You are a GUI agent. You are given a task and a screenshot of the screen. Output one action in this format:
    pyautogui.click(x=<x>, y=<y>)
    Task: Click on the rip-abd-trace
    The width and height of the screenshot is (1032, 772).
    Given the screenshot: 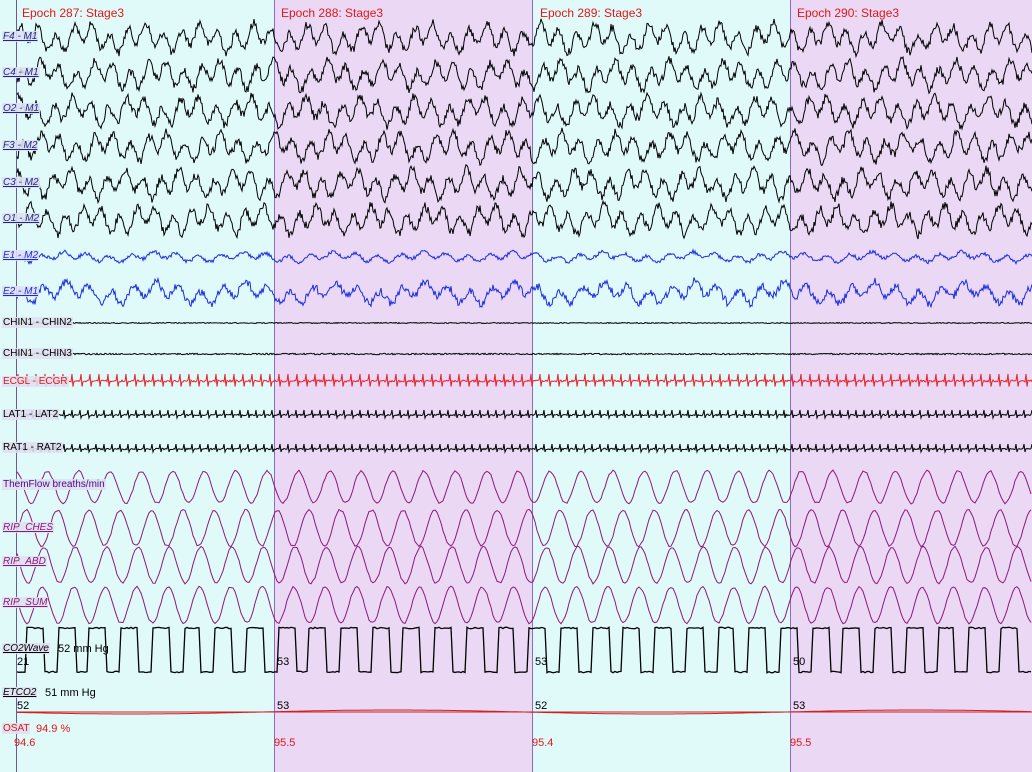 What is the action you would take?
    pyautogui.click(x=524, y=565)
    